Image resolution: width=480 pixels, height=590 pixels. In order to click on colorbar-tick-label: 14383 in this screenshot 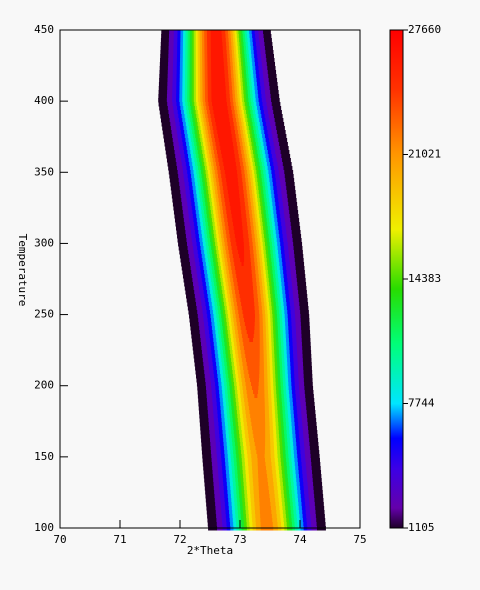, I will do `click(424, 278)`.